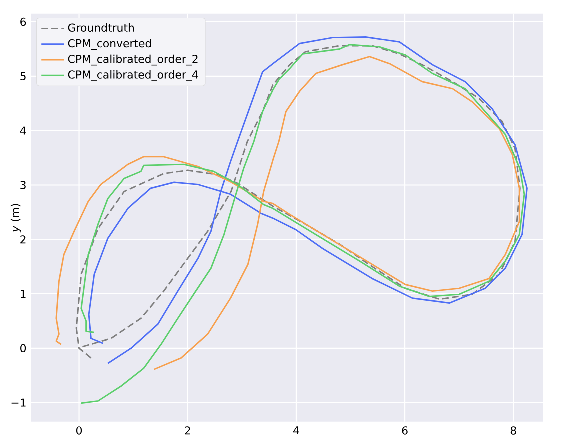  I want to click on legend-label: CPM_calibrated_order_4, so click(133, 76).